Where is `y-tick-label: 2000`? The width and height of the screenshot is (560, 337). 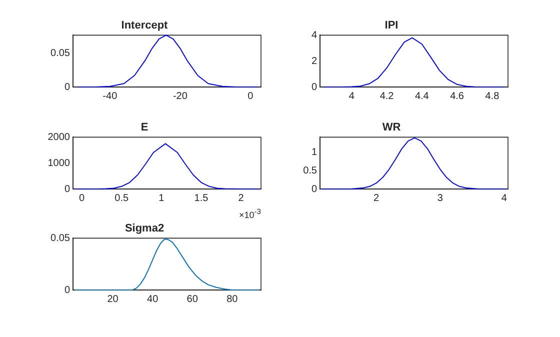
y-tick-label: 2000 is located at coordinates (59, 137).